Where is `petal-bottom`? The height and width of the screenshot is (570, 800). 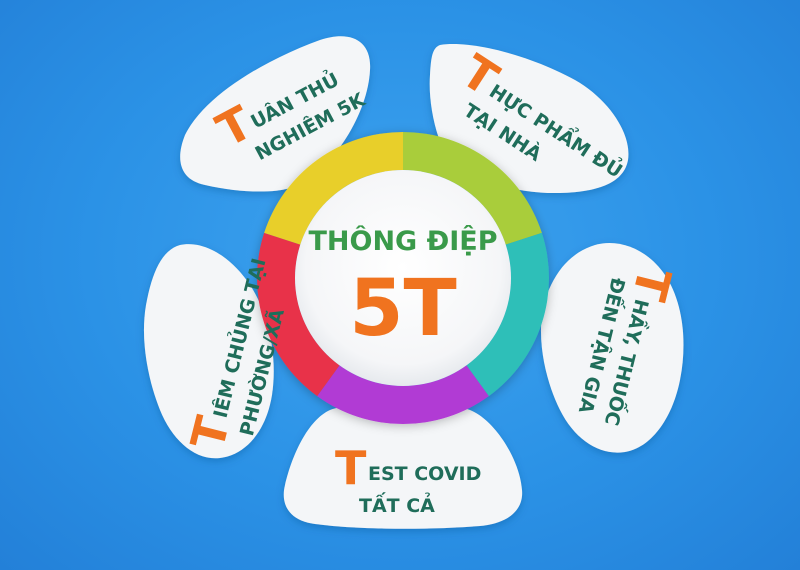 petal-bottom is located at coordinates (403, 465).